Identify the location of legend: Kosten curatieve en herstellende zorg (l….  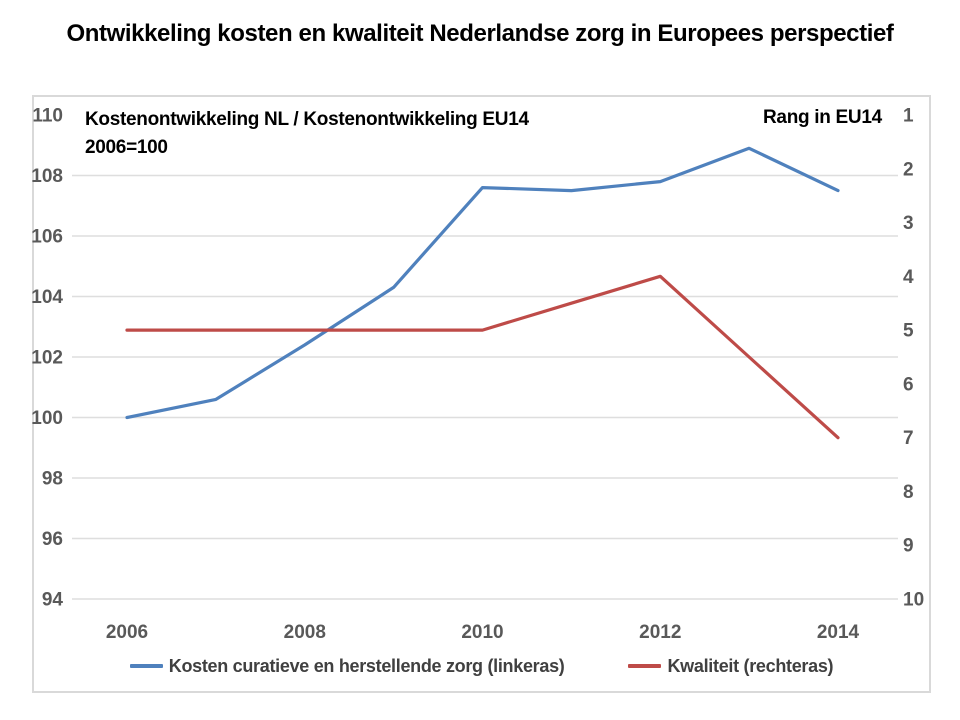
(481, 666).